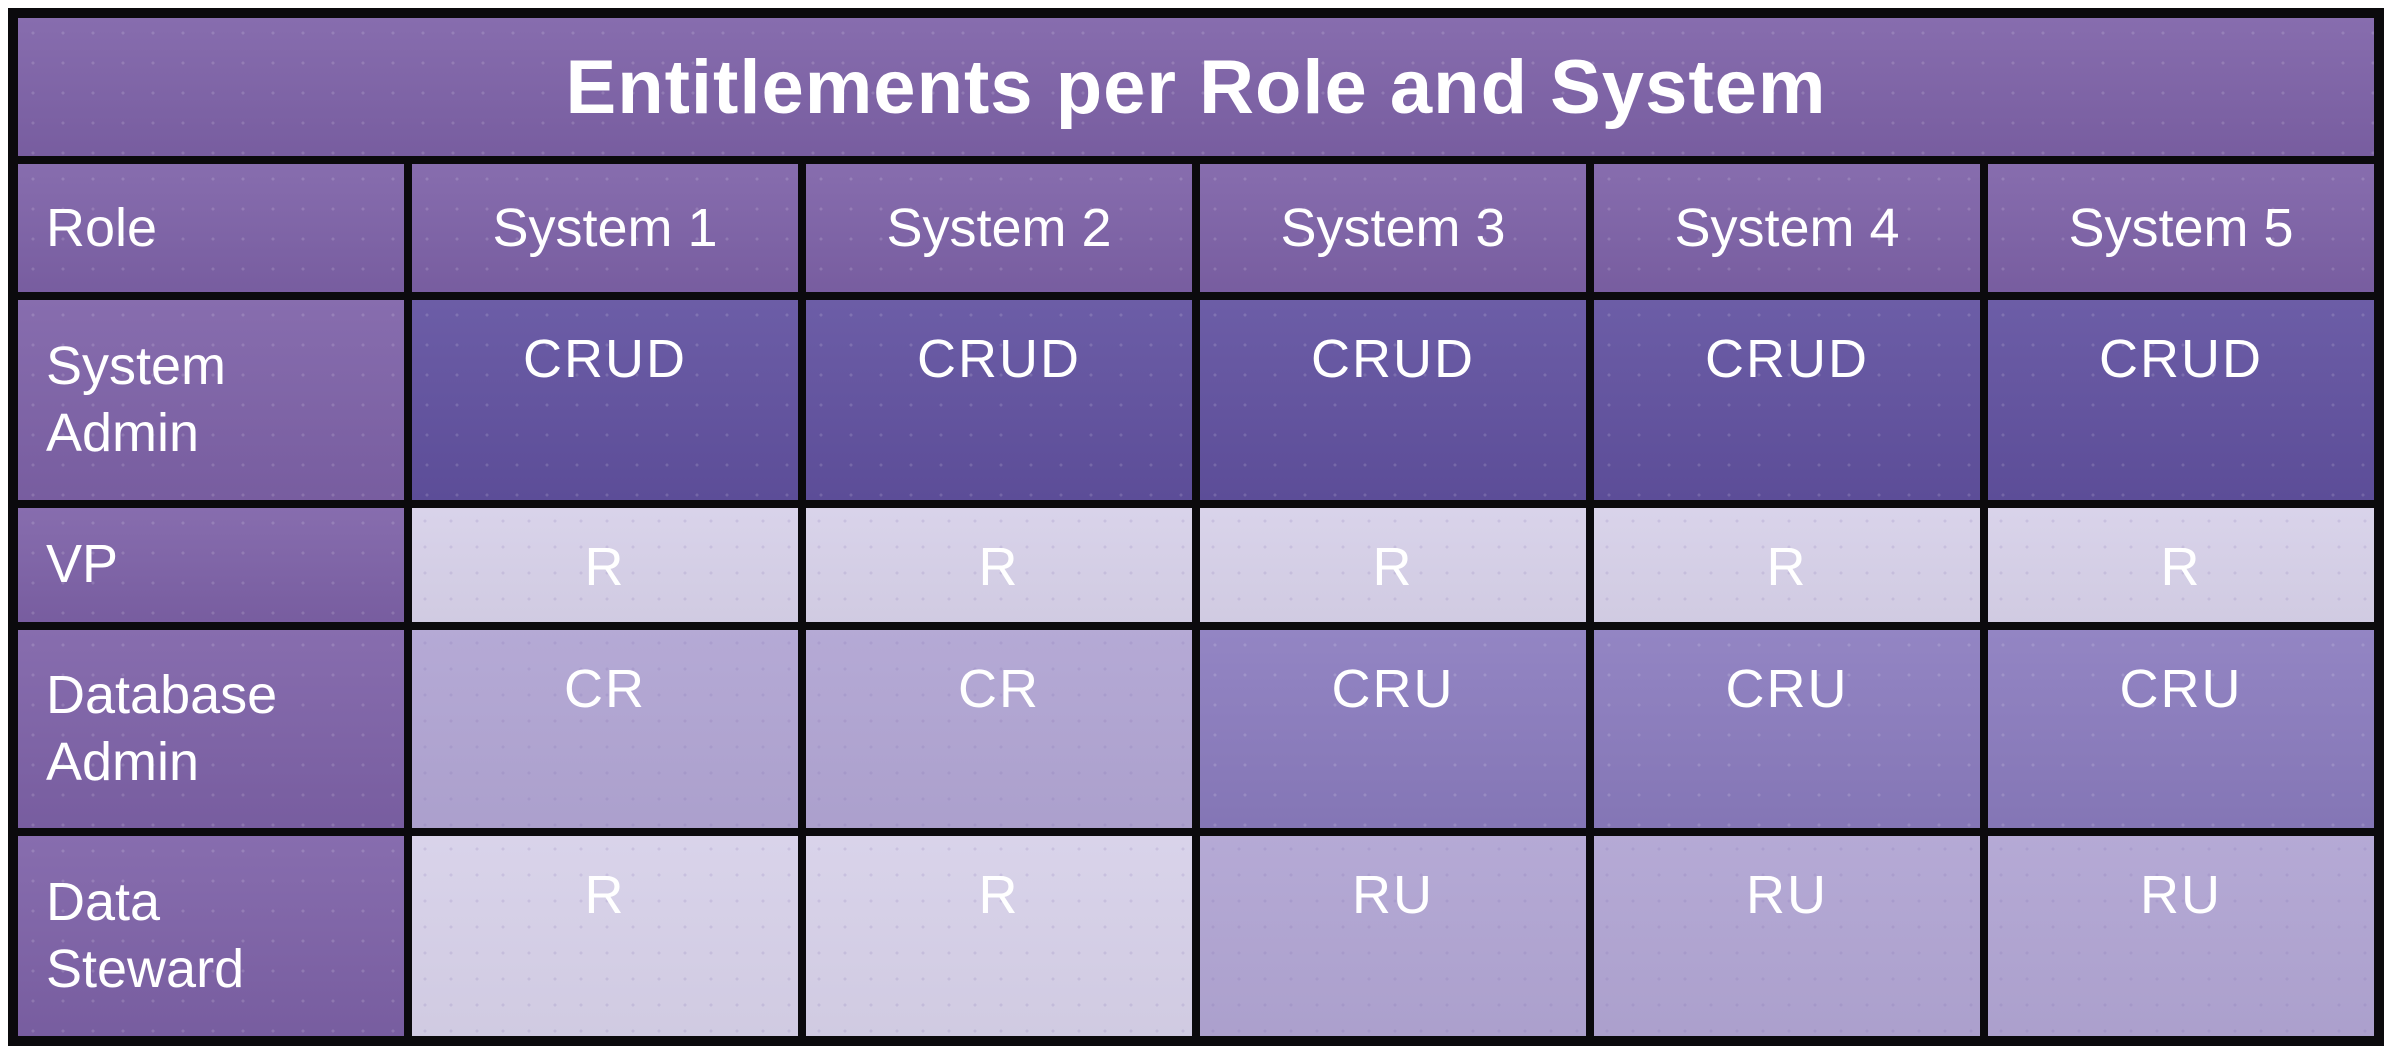 Image resolution: width=2392 pixels, height=1054 pixels. Describe the element at coordinates (211, 936) in the screenshot. I see `role-label: Data Steward` at that location.